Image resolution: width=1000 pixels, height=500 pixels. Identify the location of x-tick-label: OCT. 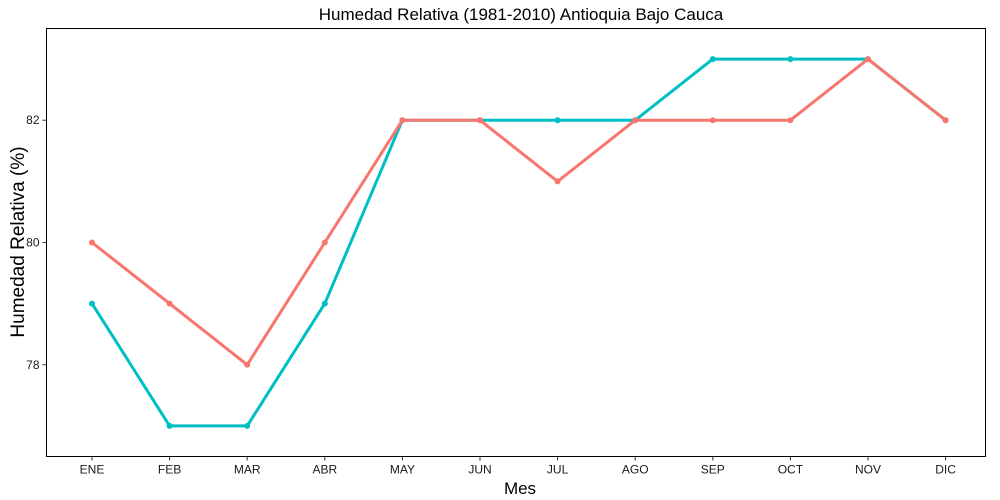
(791, 470).